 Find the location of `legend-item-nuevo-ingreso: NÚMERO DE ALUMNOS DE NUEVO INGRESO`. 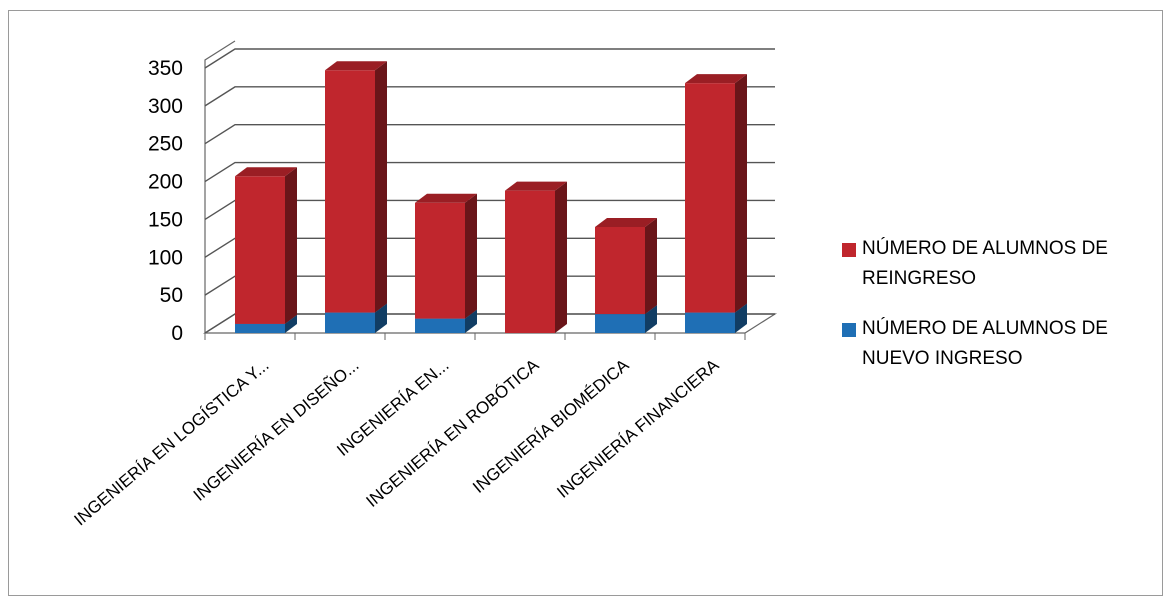

legend-item-nuevo-ingreso: NÚMERO DE ALUMNOS DE NUEVO INGRESO is located at coordinates (1002, 344).